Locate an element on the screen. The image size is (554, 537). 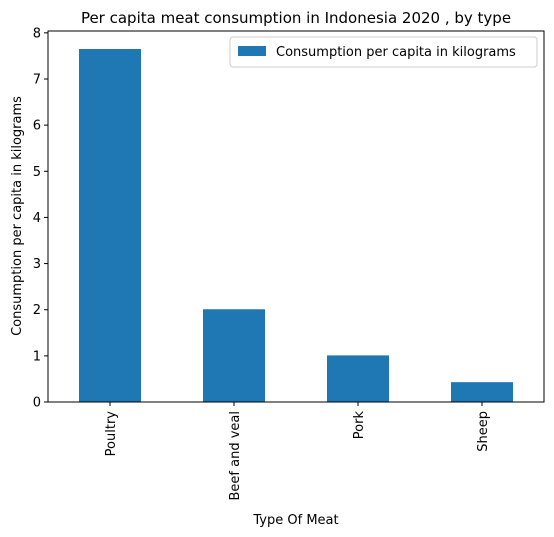
legend: Consumption per capita in kilograms is located at coordinates (383, 52).